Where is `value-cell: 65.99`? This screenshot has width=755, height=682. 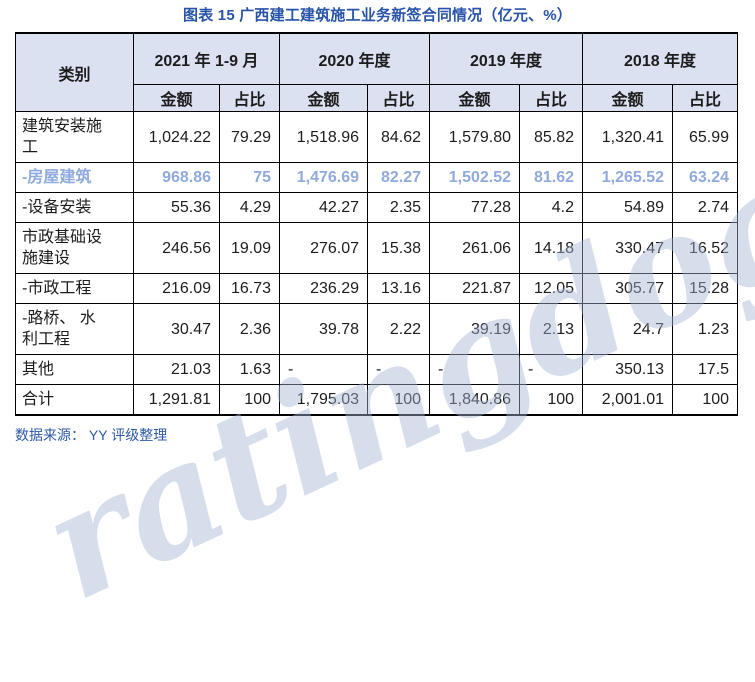
value-cell: 65.99 is located at coordinates (705, 137).